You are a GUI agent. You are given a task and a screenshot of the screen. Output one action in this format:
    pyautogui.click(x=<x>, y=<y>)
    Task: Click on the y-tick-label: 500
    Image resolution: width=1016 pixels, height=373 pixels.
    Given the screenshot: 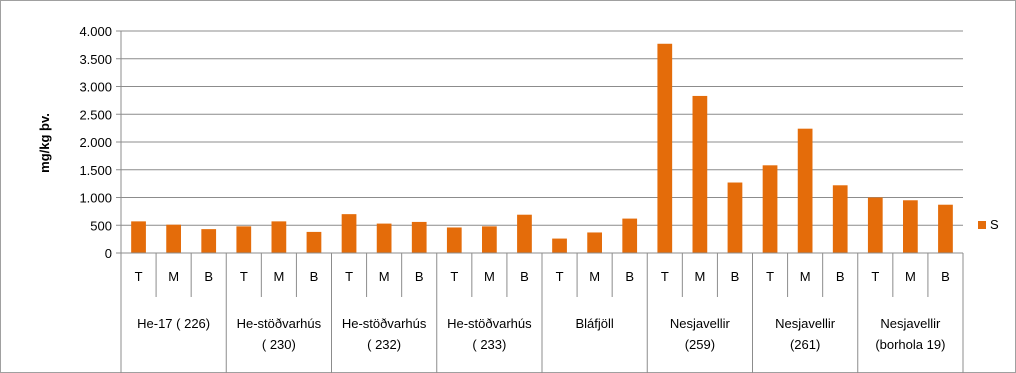 What is the action you would take?
    pyautogui.click(x=101, y=225)
    